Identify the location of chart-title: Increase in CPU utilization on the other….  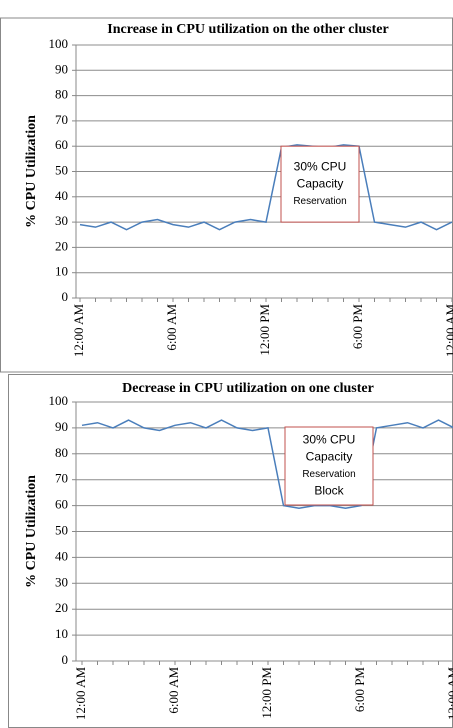
(247, 29).